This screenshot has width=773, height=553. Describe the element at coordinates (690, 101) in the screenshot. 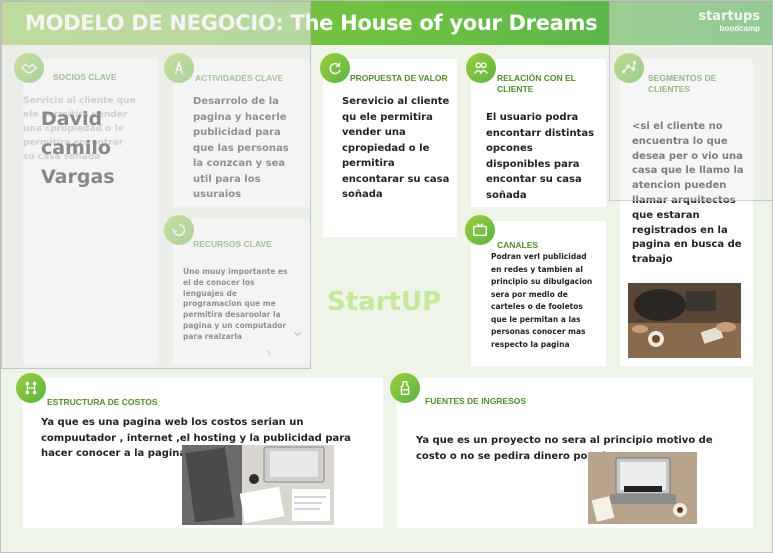

I see `selection-overlay-right` at that location.